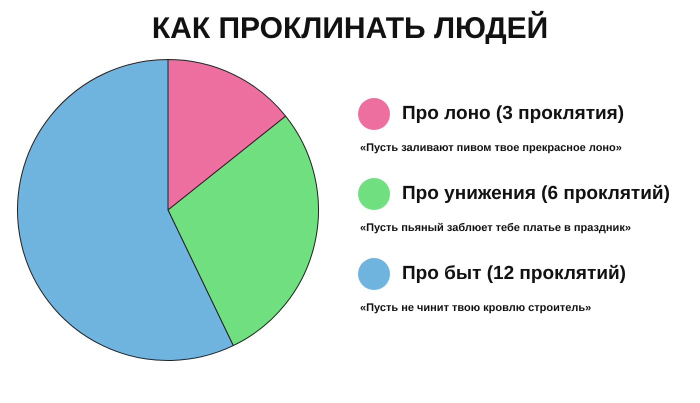 The image size is (700, 403). Describe the element at coordinates (350, 29) in the screenshot. I see `chart-title: КАК ПРОКЛИНАТЬ ЛЮДЕЙ` at that location.